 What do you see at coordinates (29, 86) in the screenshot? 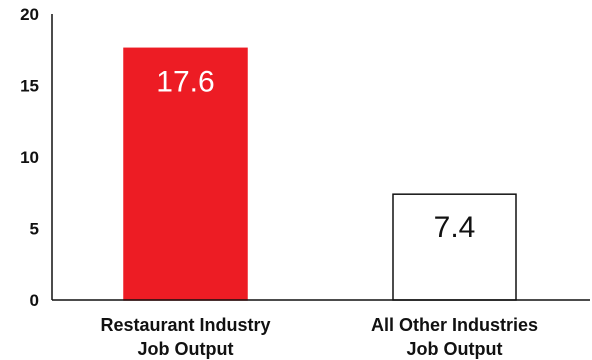
I see `y-tick-label: 15` at bounding box center [29, 86].